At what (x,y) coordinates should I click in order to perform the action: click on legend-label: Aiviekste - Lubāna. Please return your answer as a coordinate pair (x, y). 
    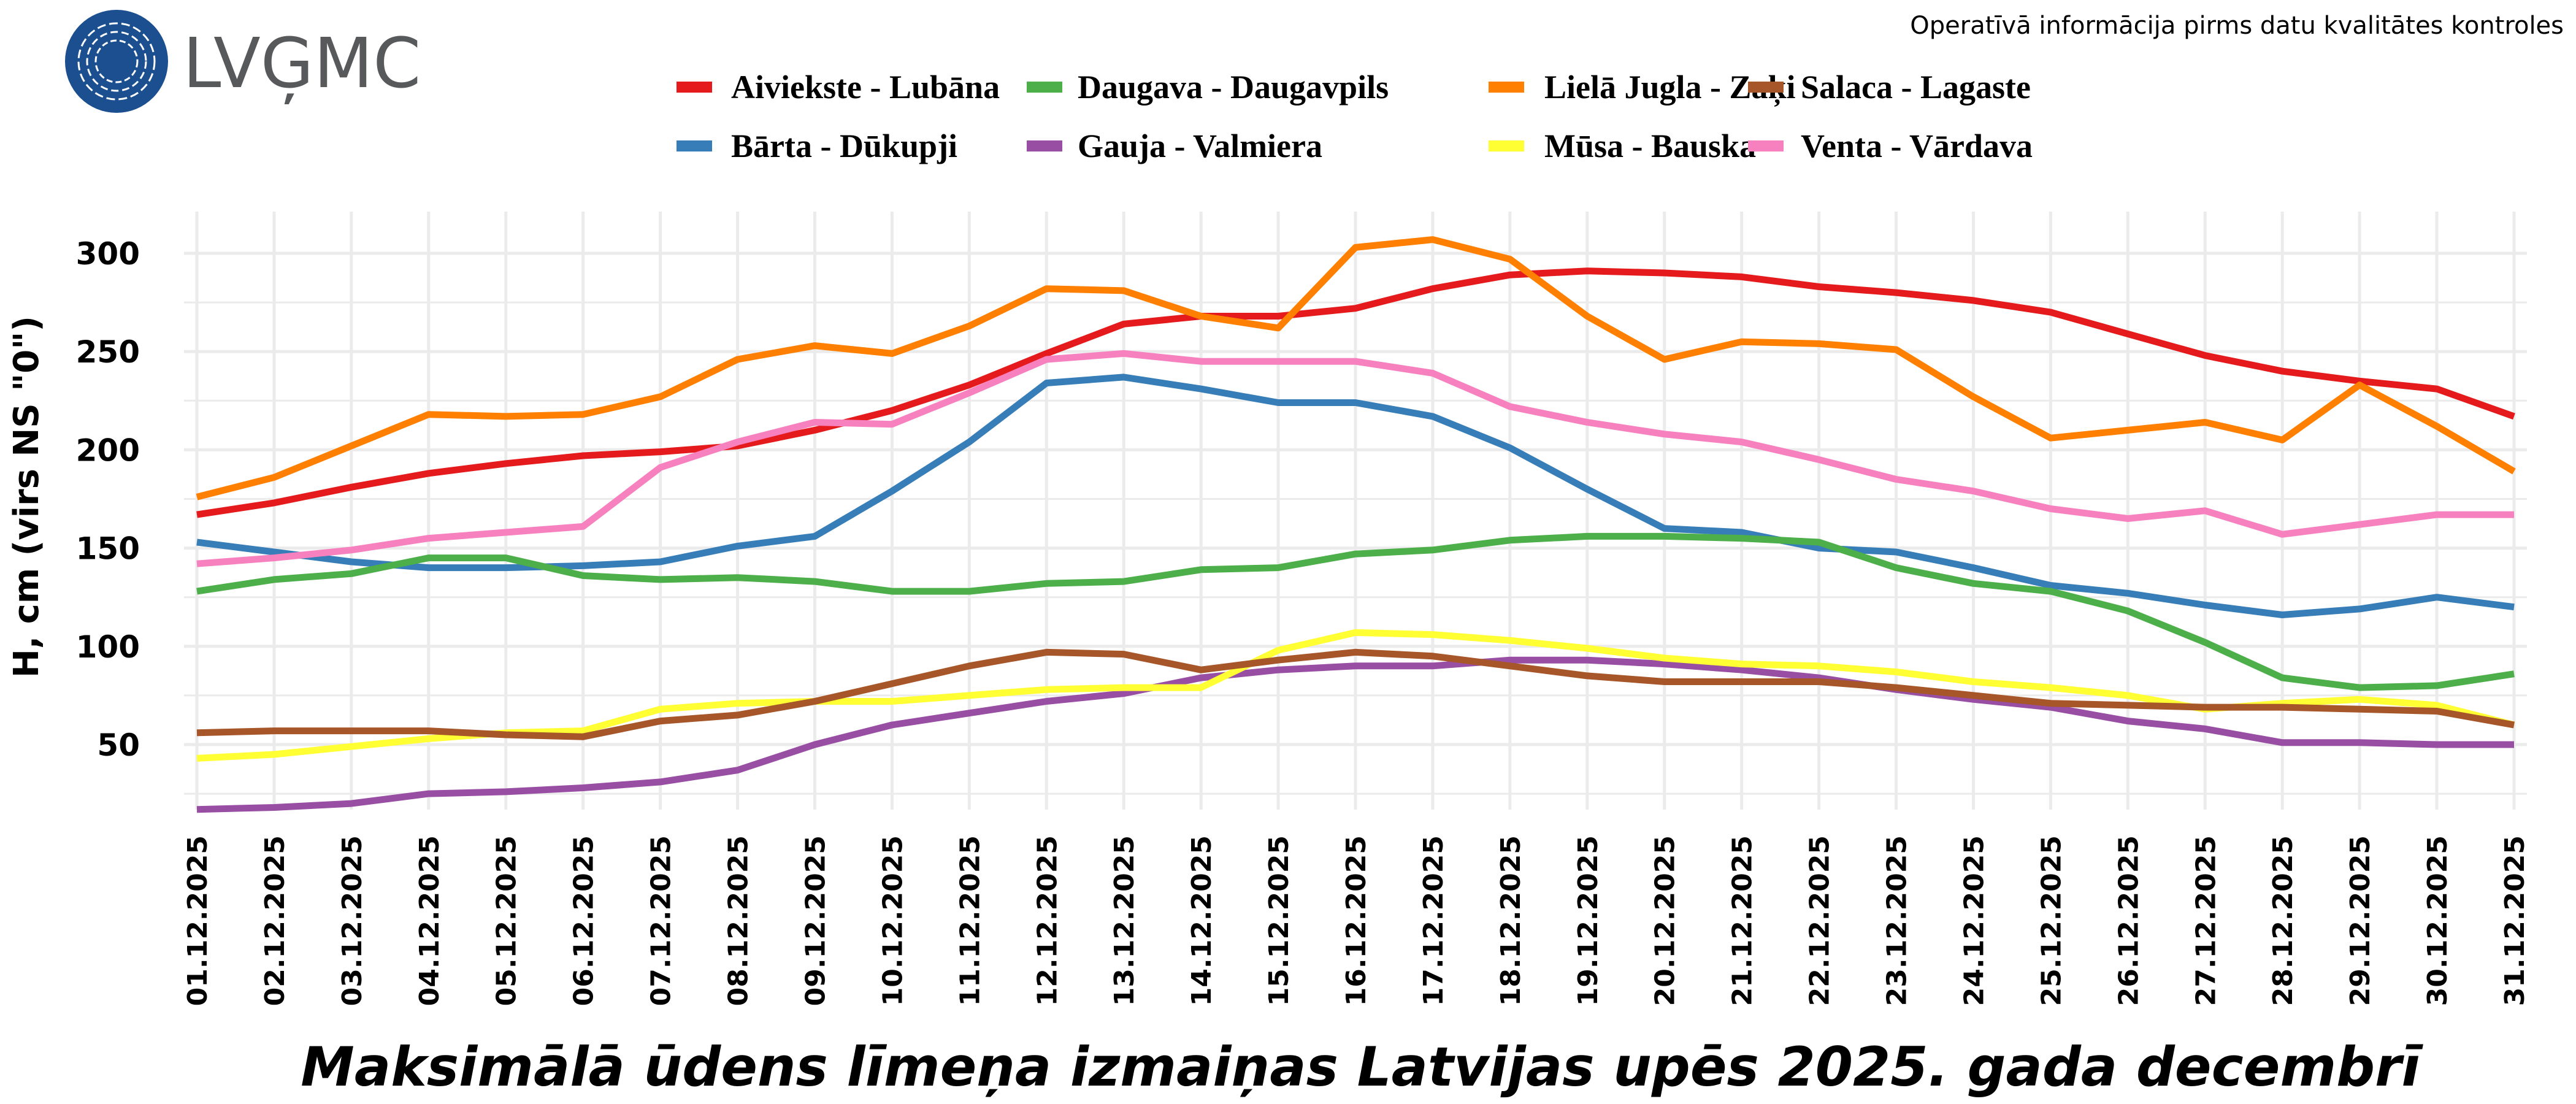
    Looking at the image, I should click on (865, 87).